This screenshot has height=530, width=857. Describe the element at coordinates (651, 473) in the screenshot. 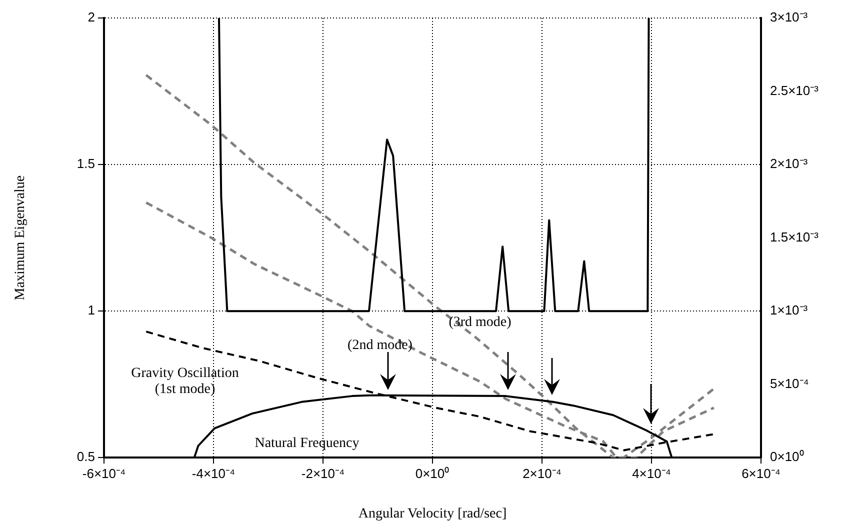

I see `x-tick-label: 4×10⁻⁴` at that location.